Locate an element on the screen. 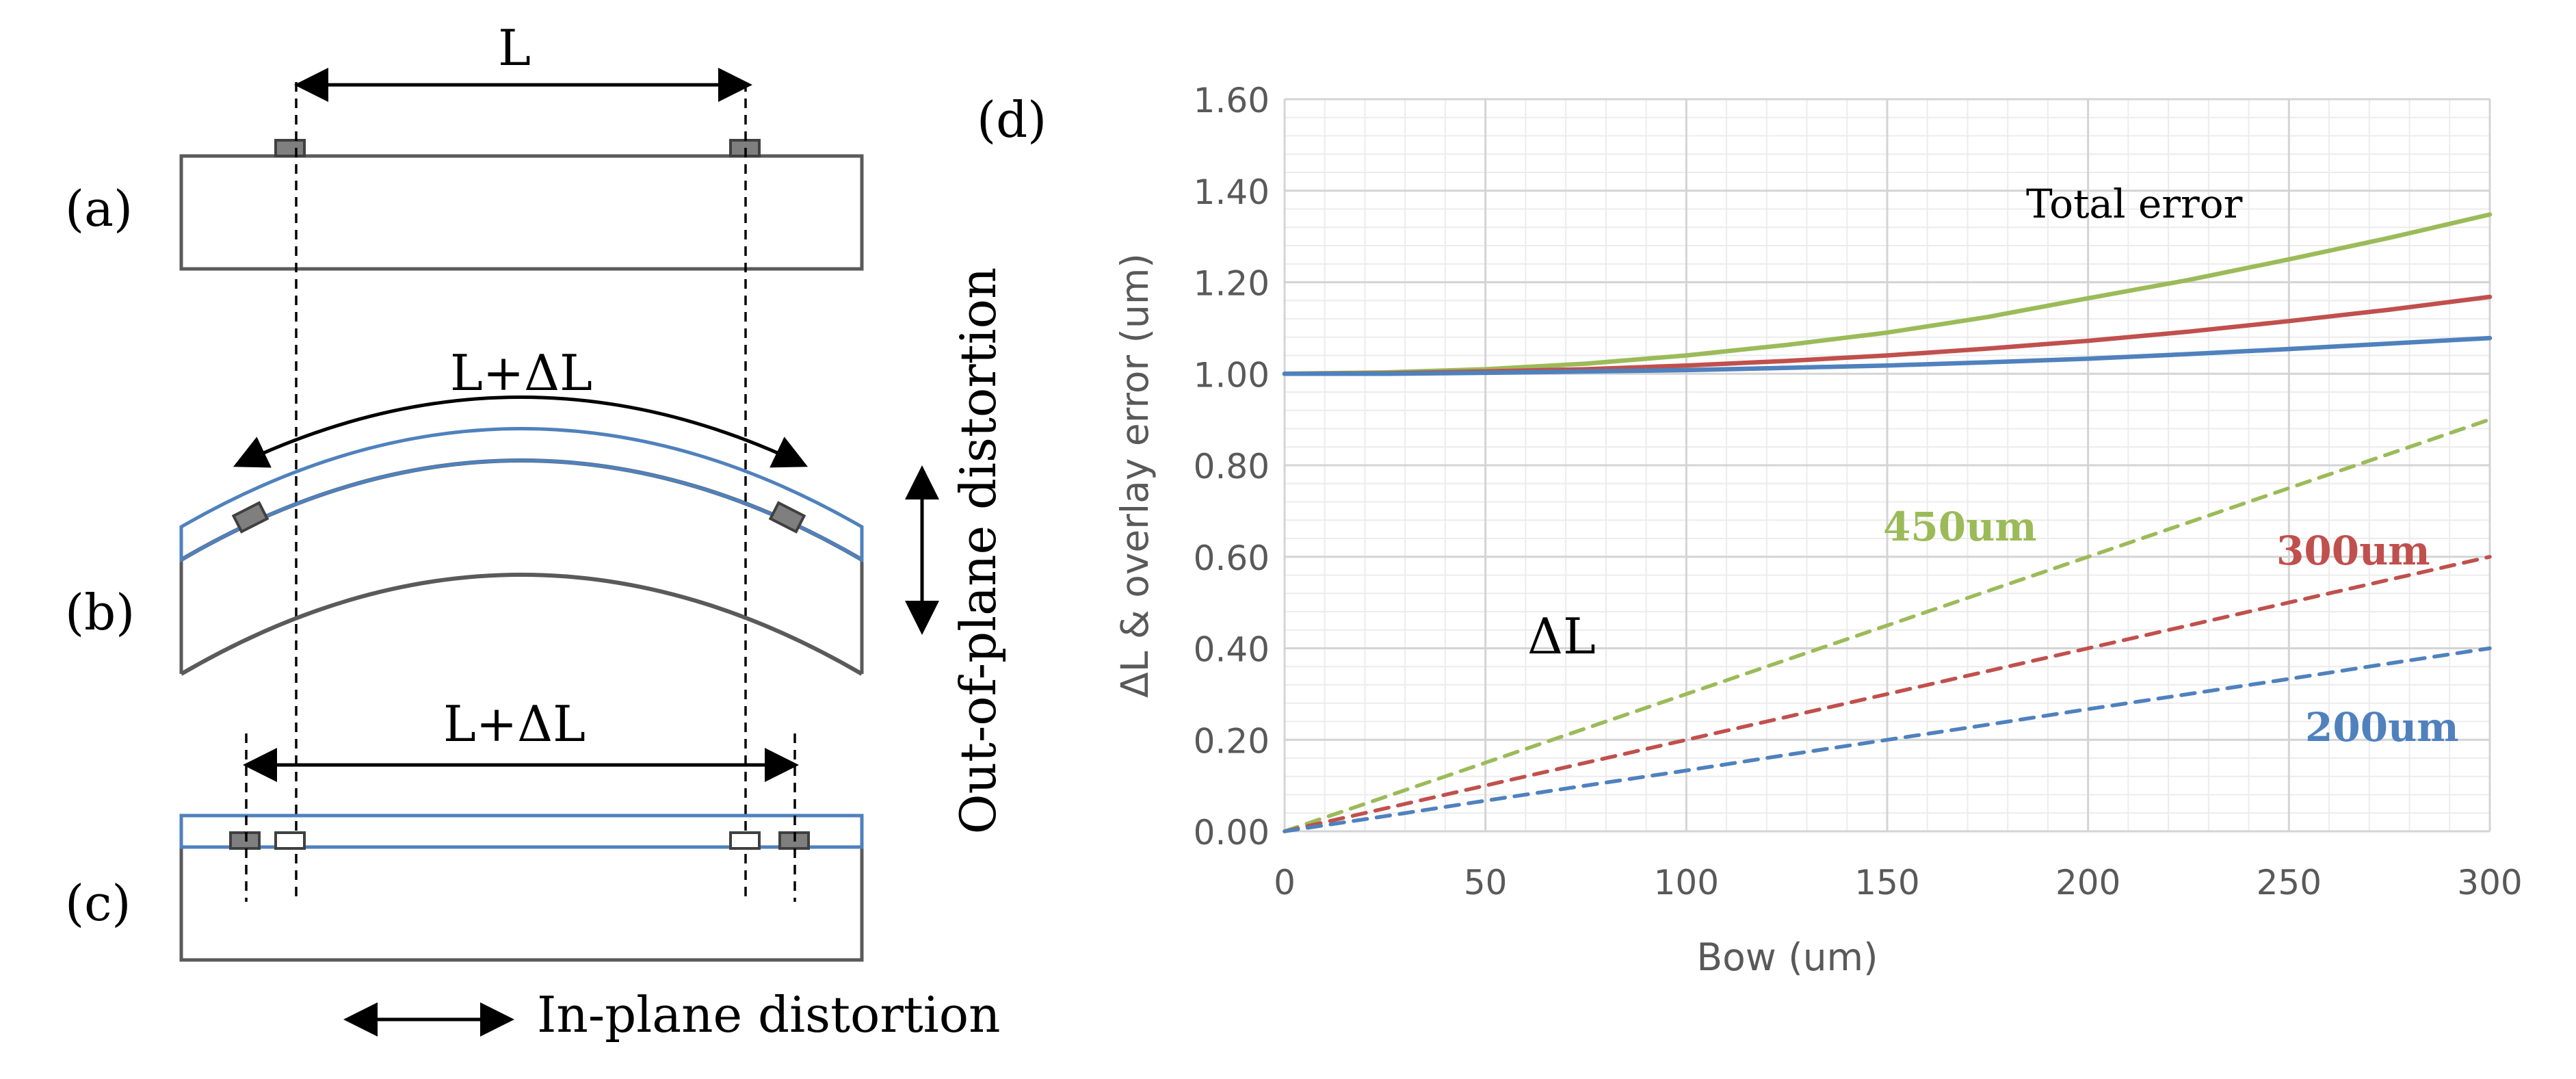  panel-b-label: (b) is located at coordinates (100, 612).